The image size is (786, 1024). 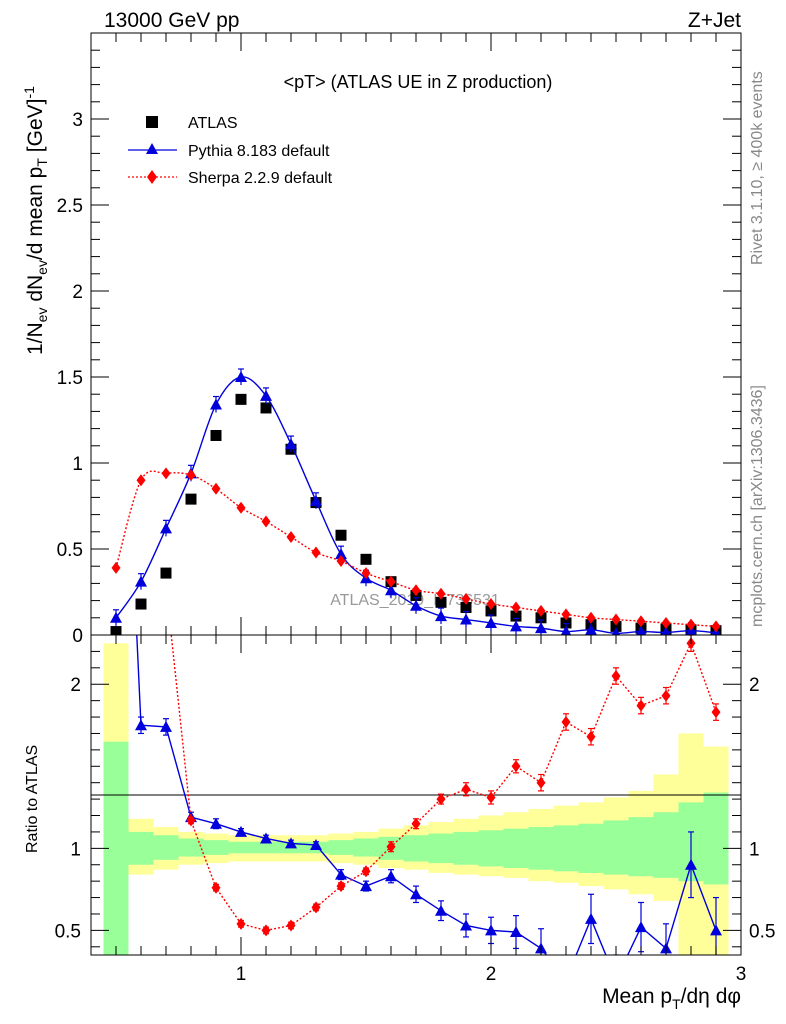 I want to click on main-y-tick-label: 1.5, so click(x=70, y=378).